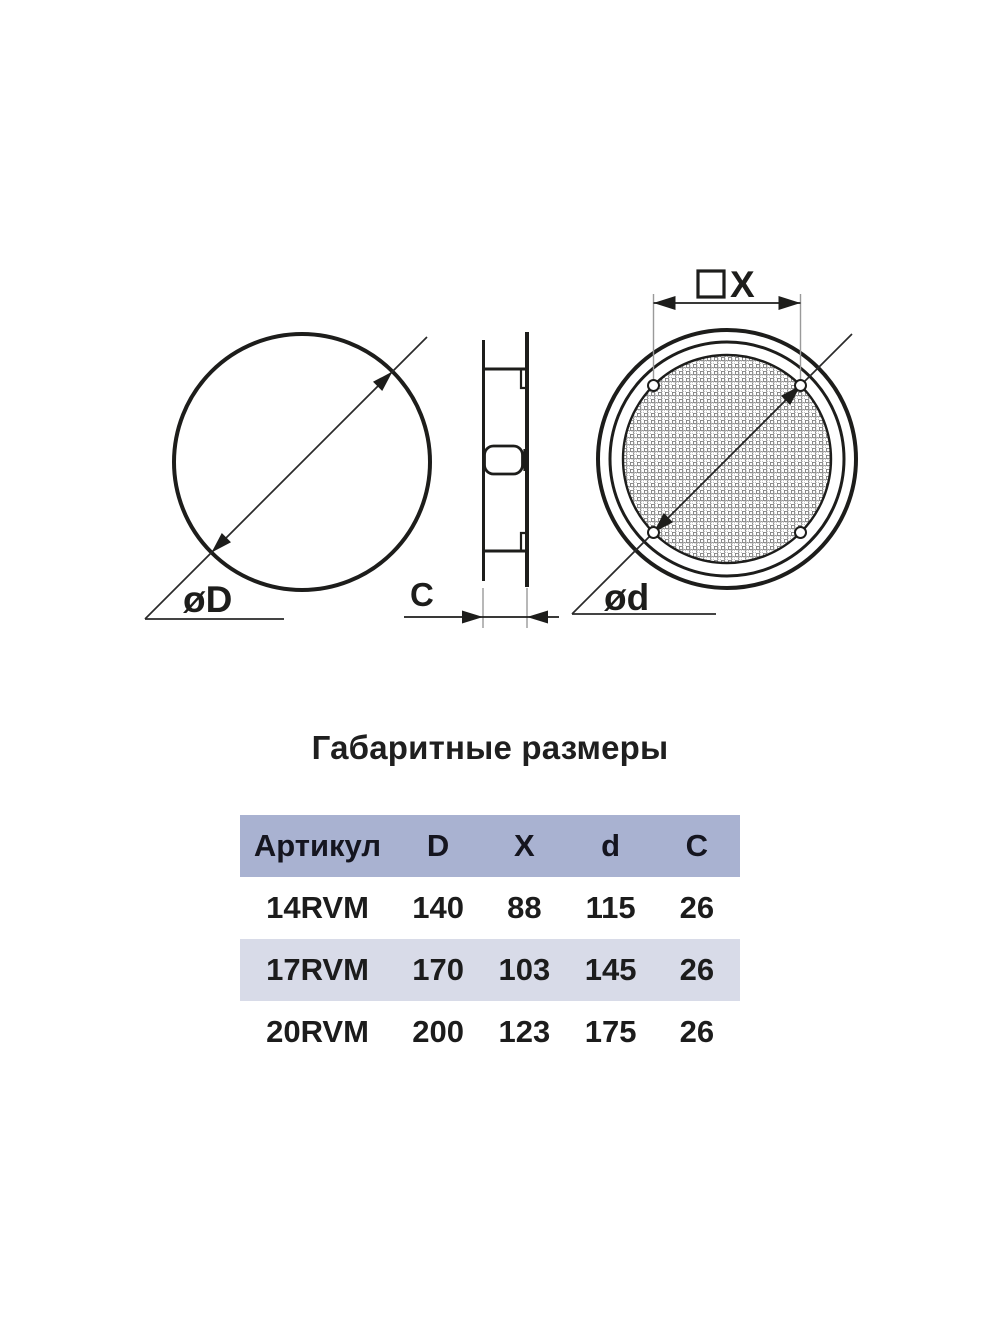 Image resolution: width=1000 pixels, height=1333 pixels. Describe the element at coordinates (207, 599) in the screenshot. I see `front-diameter-label: øD` at that location.